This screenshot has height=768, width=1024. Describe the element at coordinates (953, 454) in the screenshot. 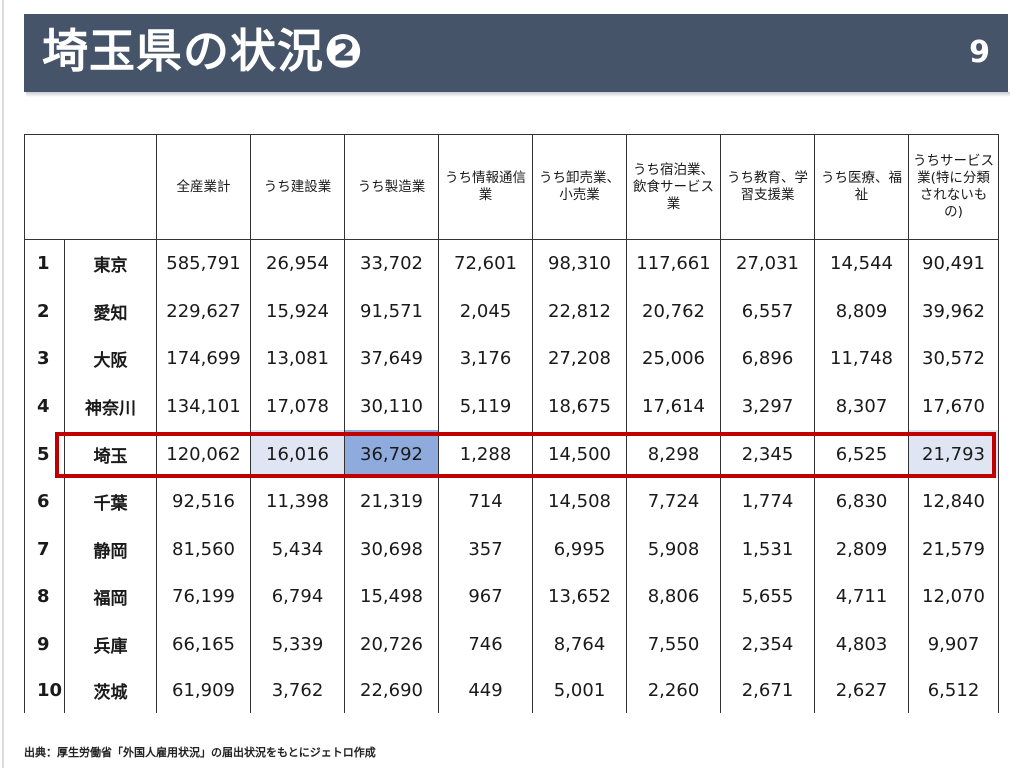

I see `value-cell: 21,793` at that location.